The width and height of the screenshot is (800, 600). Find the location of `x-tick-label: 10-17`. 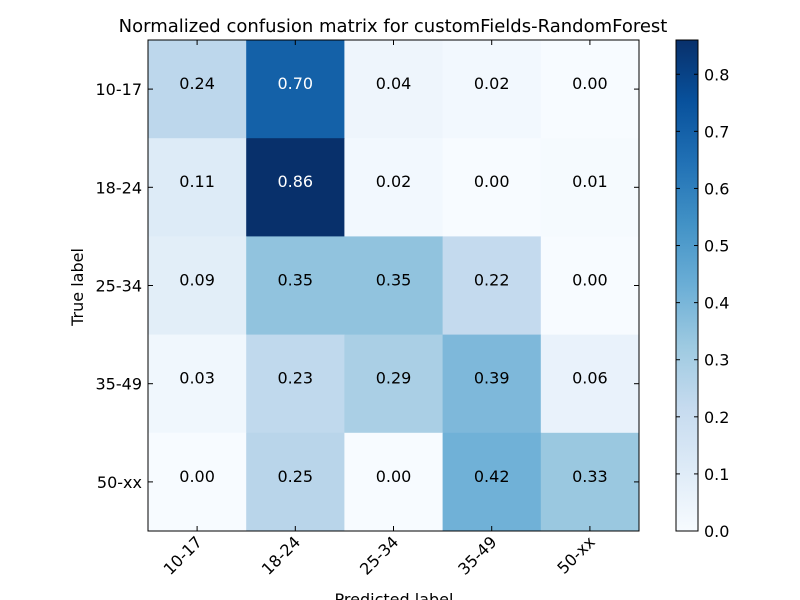

x-tick-label: 10-17 is located at coordinates (183, 555).